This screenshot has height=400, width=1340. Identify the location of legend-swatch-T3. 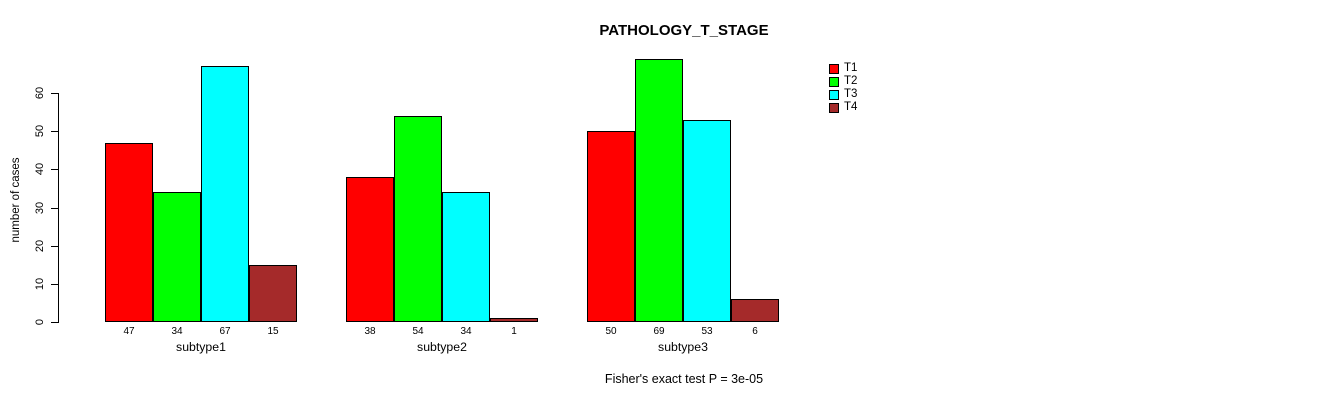
(834, 94).